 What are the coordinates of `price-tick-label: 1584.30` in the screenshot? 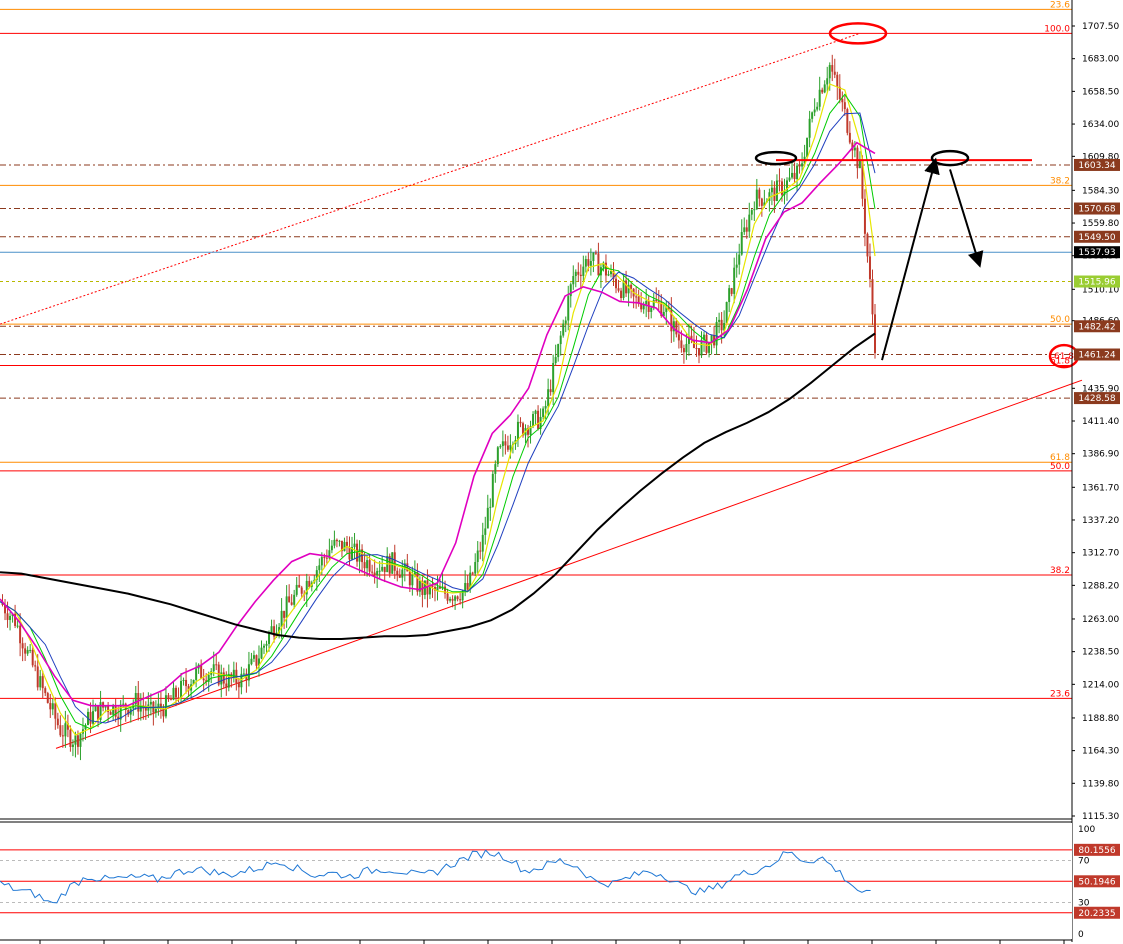 It's located at (1100, 191).